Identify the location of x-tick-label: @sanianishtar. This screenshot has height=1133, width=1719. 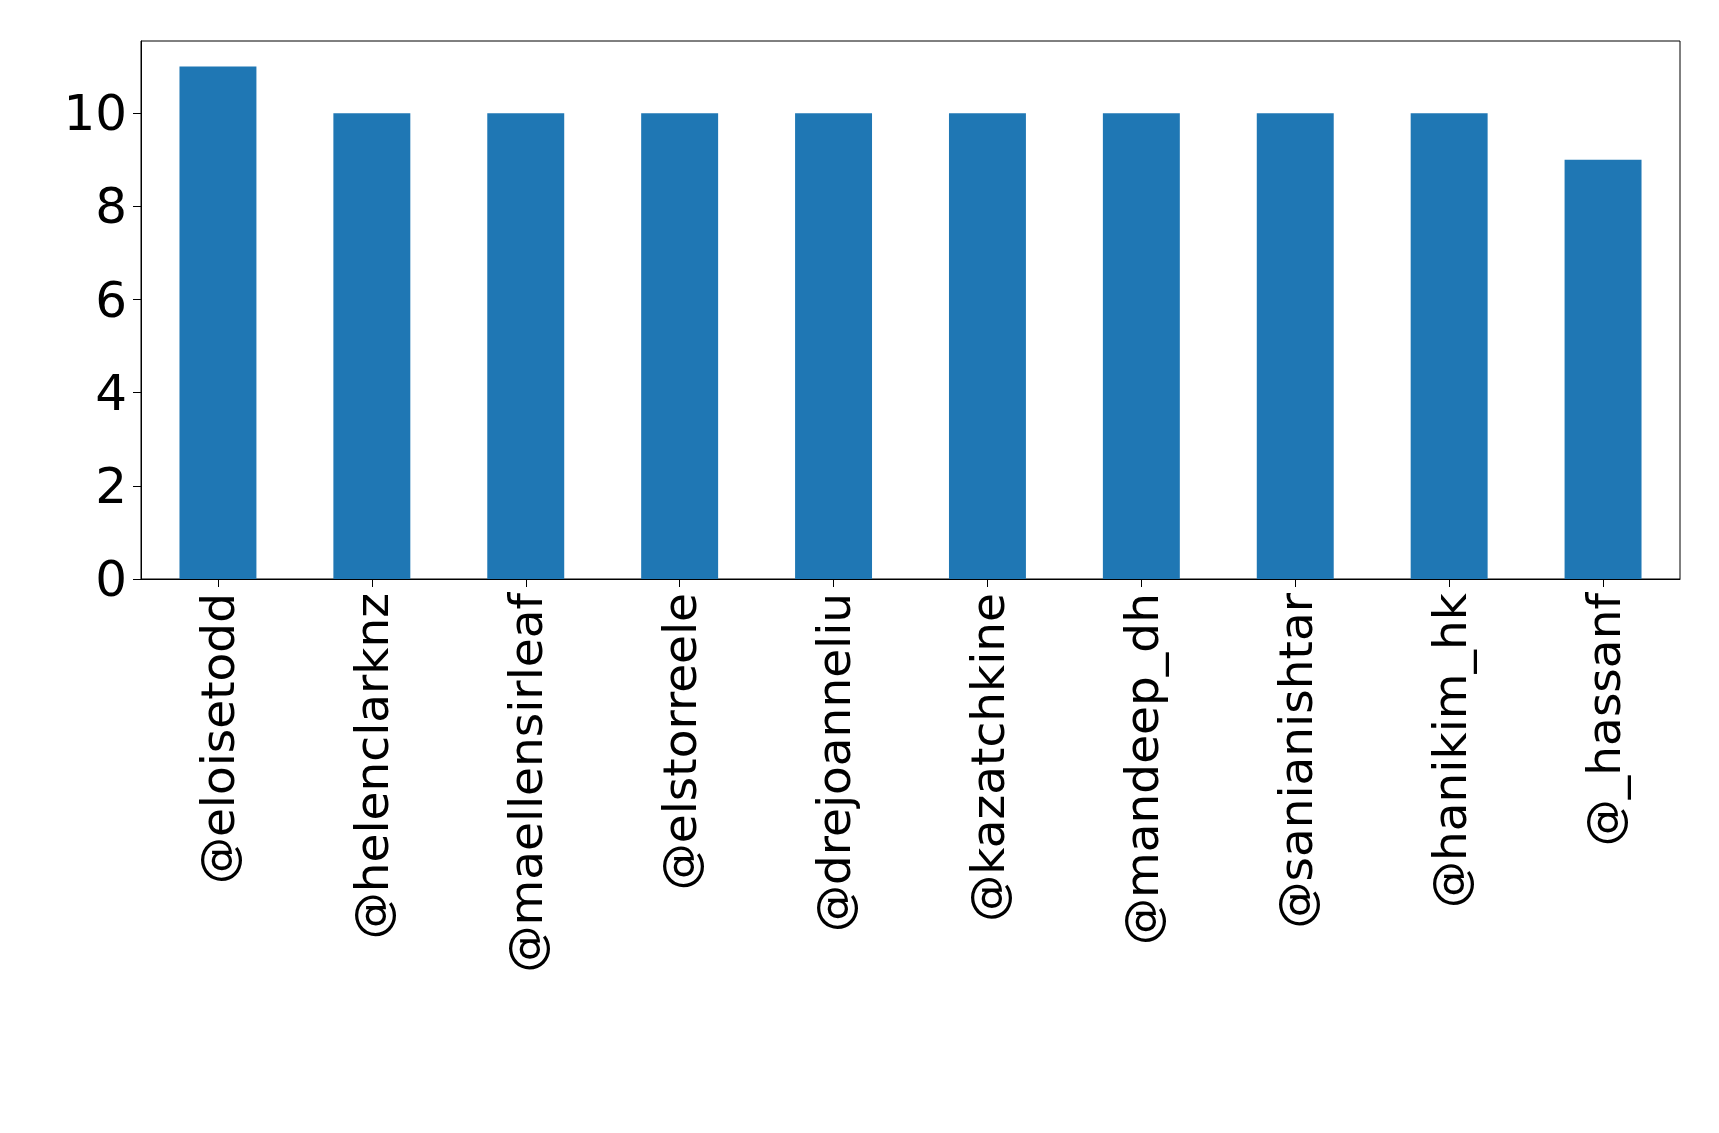
(1295, 760).